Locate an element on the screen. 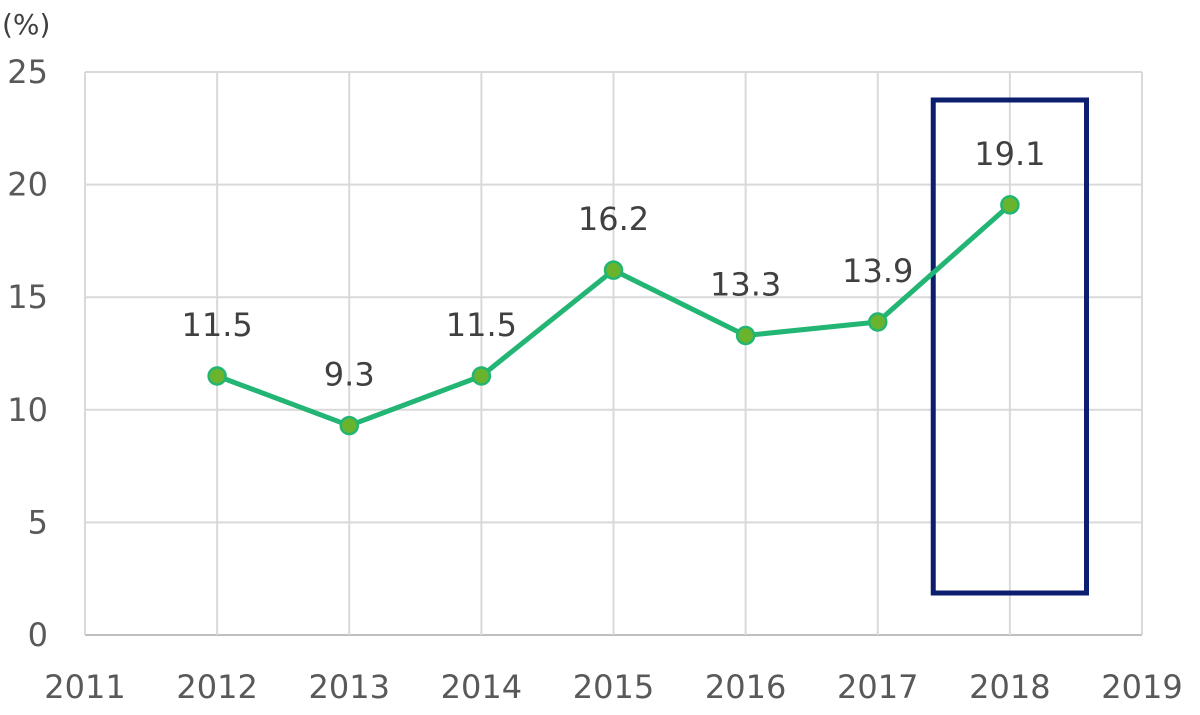 This screenshot has width=1200, height=715. data-label-2016: 13.3 is located at coordinates (745, 284).